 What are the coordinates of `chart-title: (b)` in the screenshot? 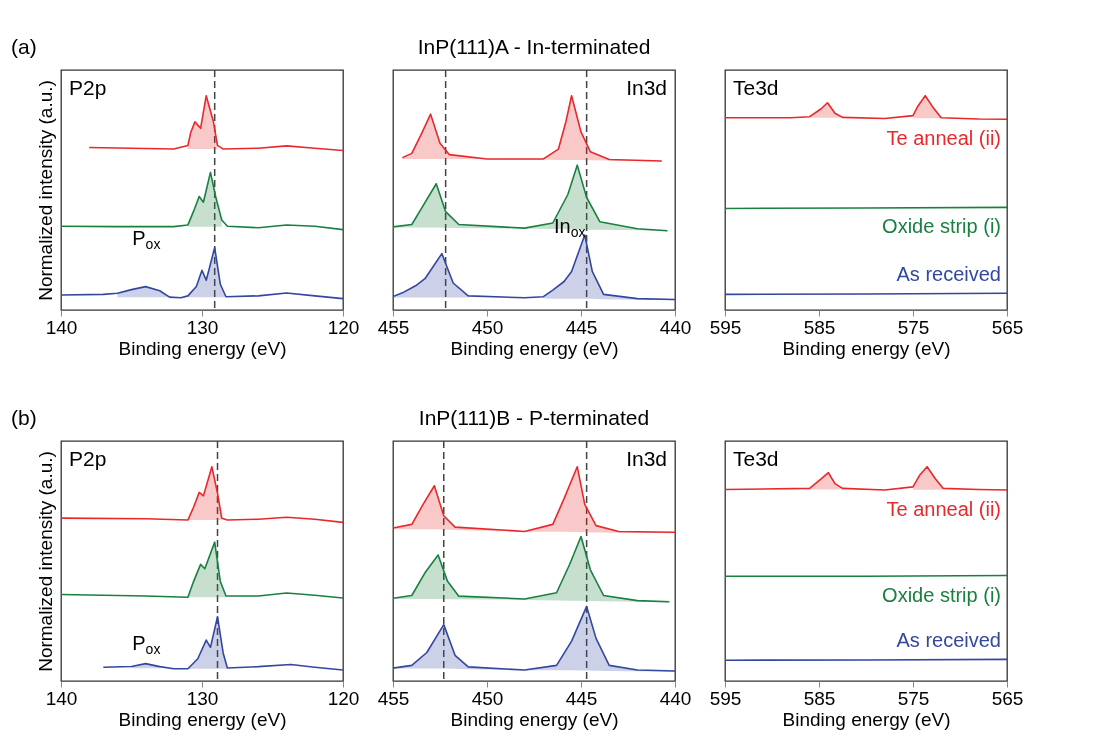 It's located at (24, 417).